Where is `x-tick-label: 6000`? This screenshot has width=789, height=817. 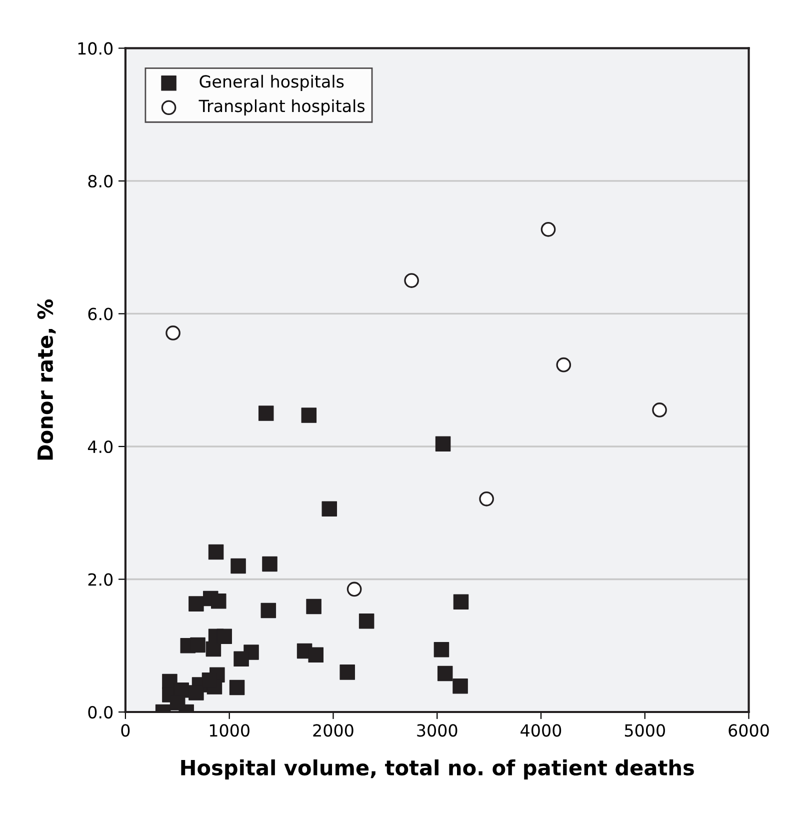 x-tick-label: 6000 is located at coordinates (748, 730).